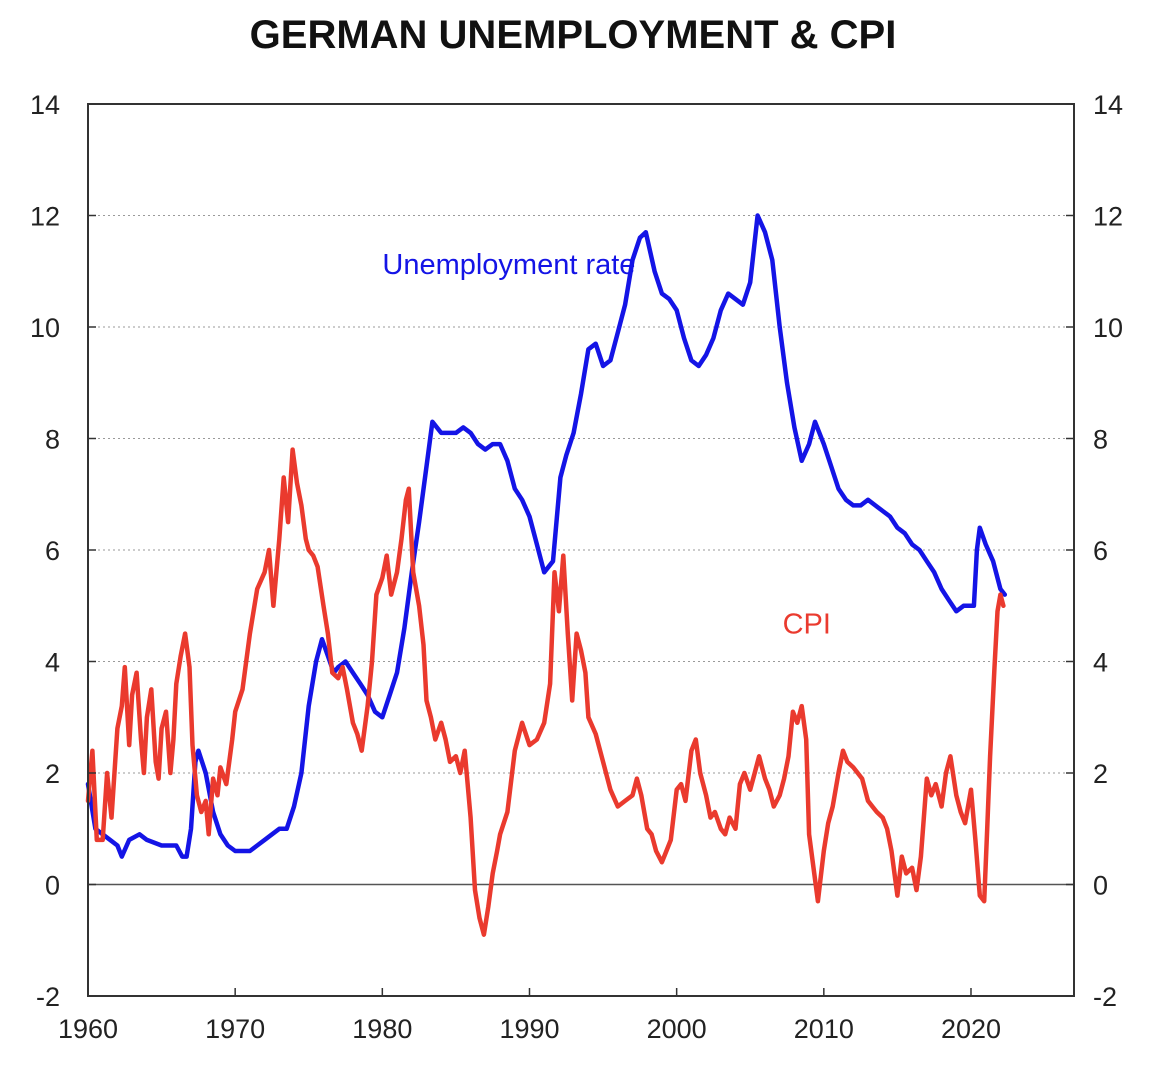 The image size is (1158, 1082). What do you see at coordinates (45, 328) in the screenshot?
I see `y-tick-label-left: 10` at bounding box center [45, 328].